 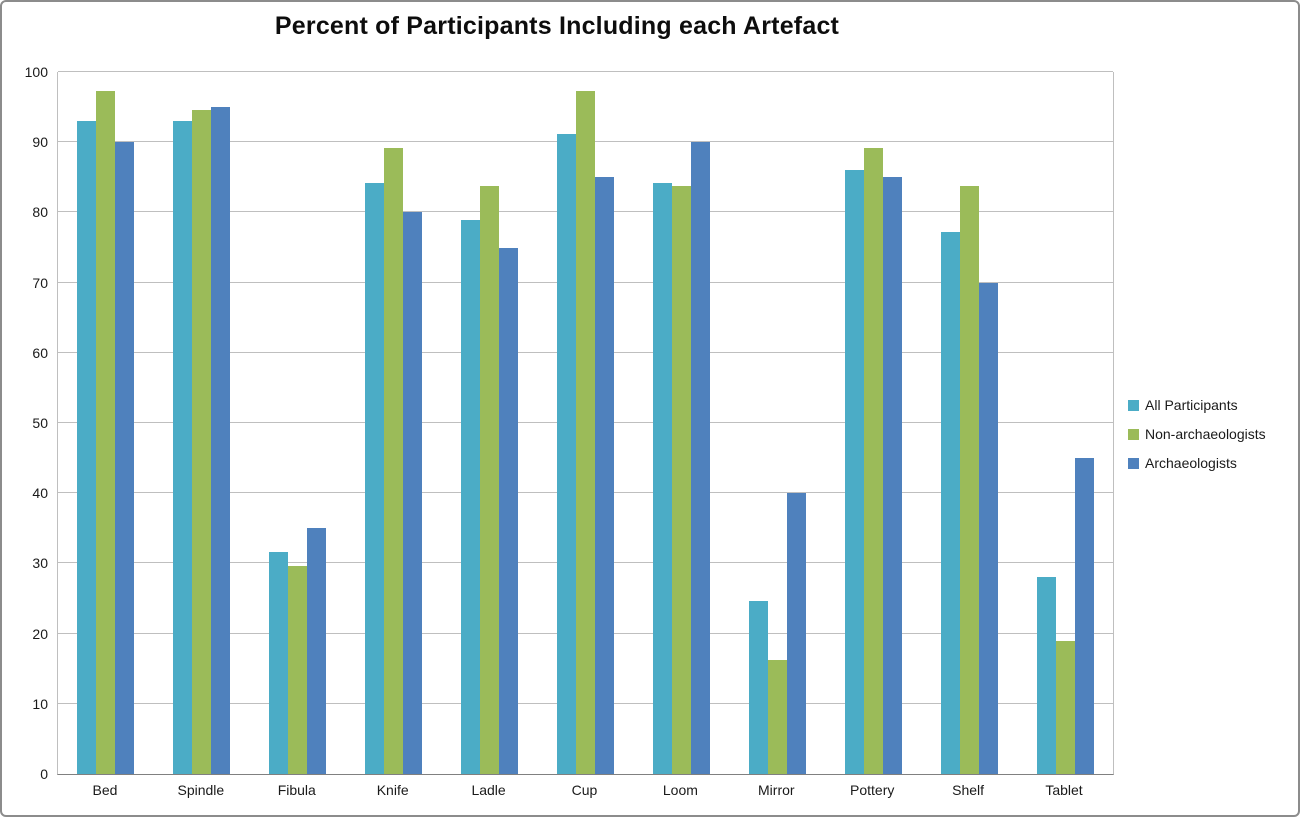 I want to click on x-tick-label-shelf: Shelf, so click(x=968, y=790).